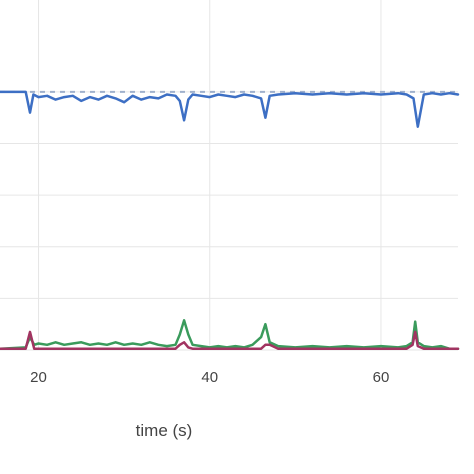 This screenshot has height=474, width=474. What do you see at coordinates (38, 377) in the screenshot?
I see `x-tick-label: 20` at bounding box center [38, 377].